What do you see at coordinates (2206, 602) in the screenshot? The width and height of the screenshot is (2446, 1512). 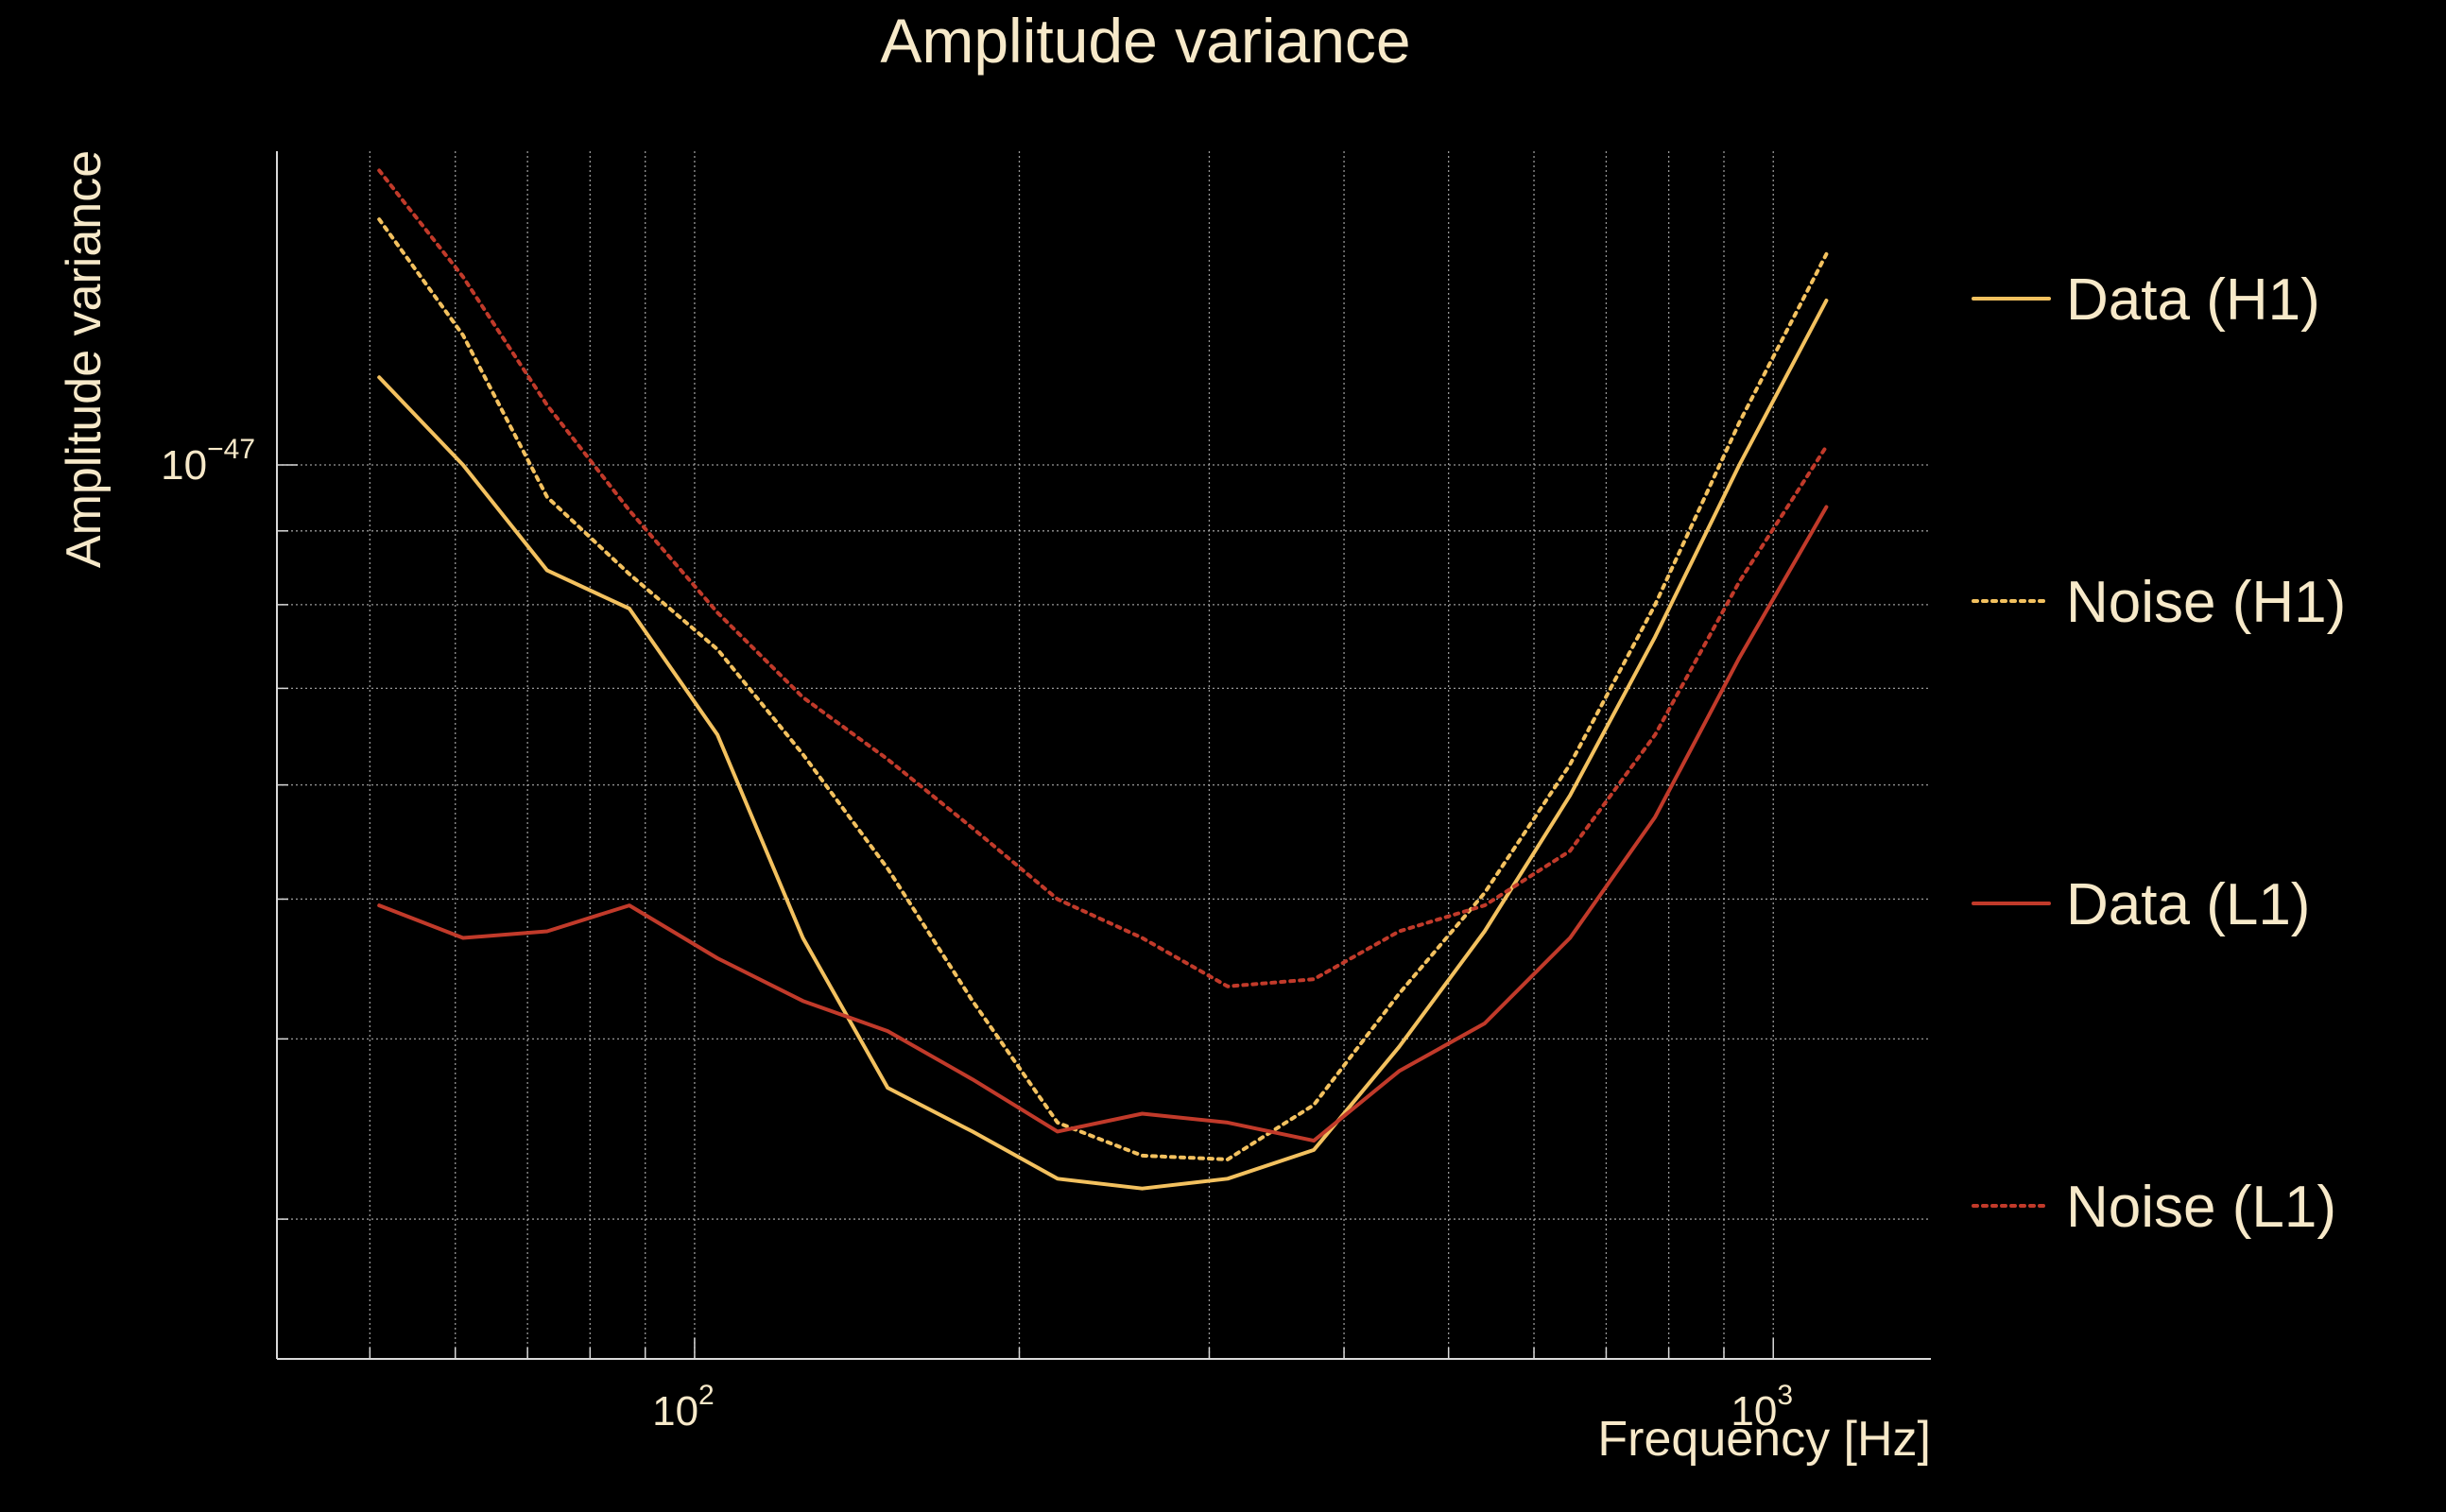 I see `legend-label-2: Noise (H1)` at bounding box center [2206, 602].